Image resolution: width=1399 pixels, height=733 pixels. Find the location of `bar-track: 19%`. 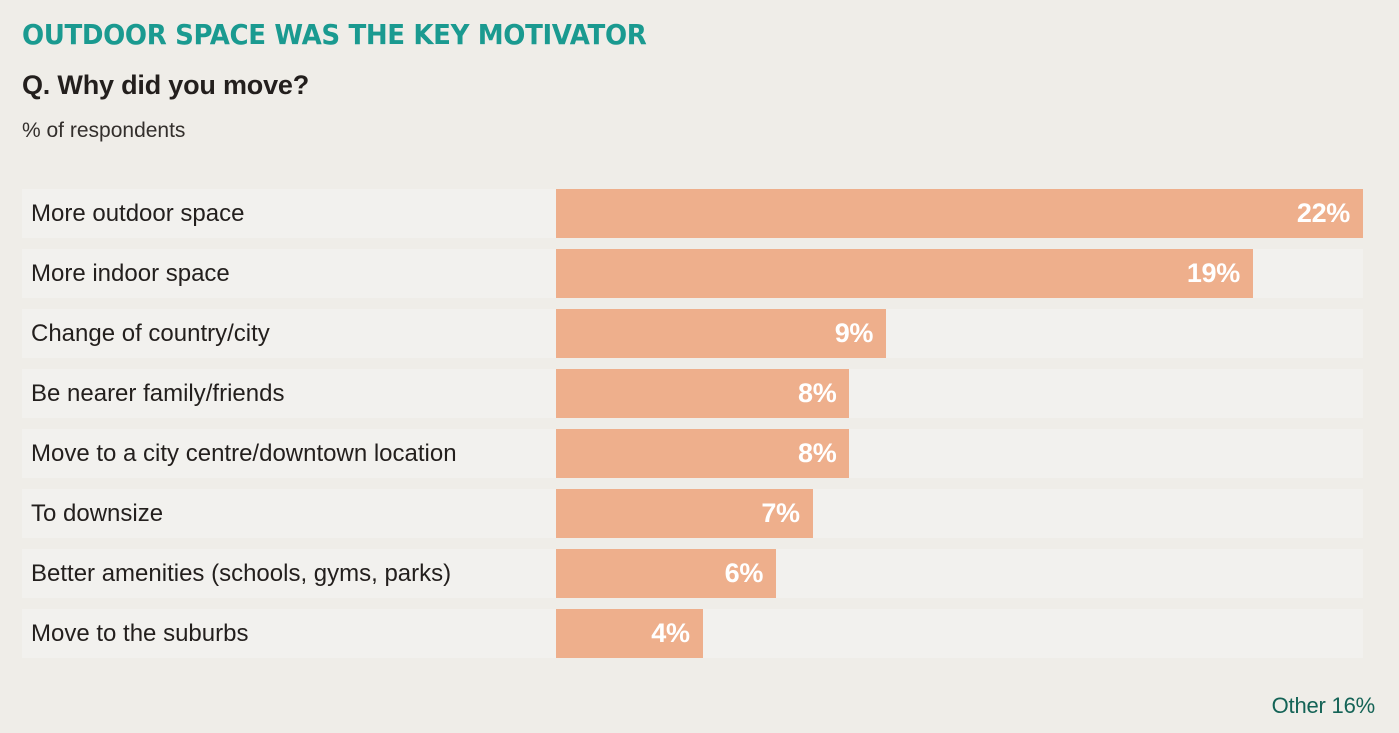

bar-track: 19% is located at coordinates (959, 273).